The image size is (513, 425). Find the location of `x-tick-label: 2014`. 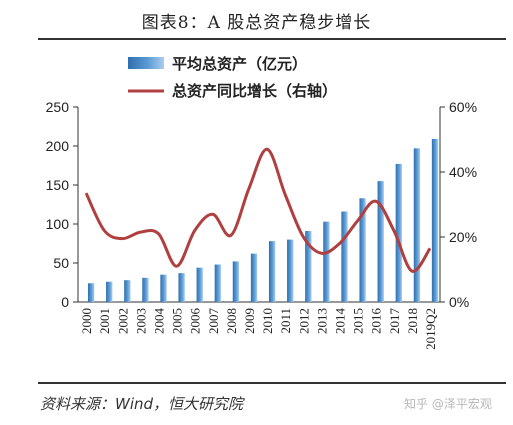

x-tick-label: 2014 is located at coordinates (339, 321).